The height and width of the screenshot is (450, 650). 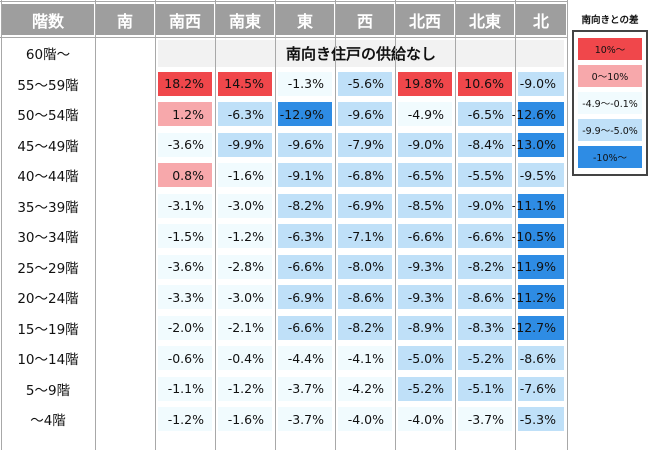 What do you see at coordinates (185, 114) in the screenshot?
I see `data-cell: 1.2%` at bounding box center [185, 114].